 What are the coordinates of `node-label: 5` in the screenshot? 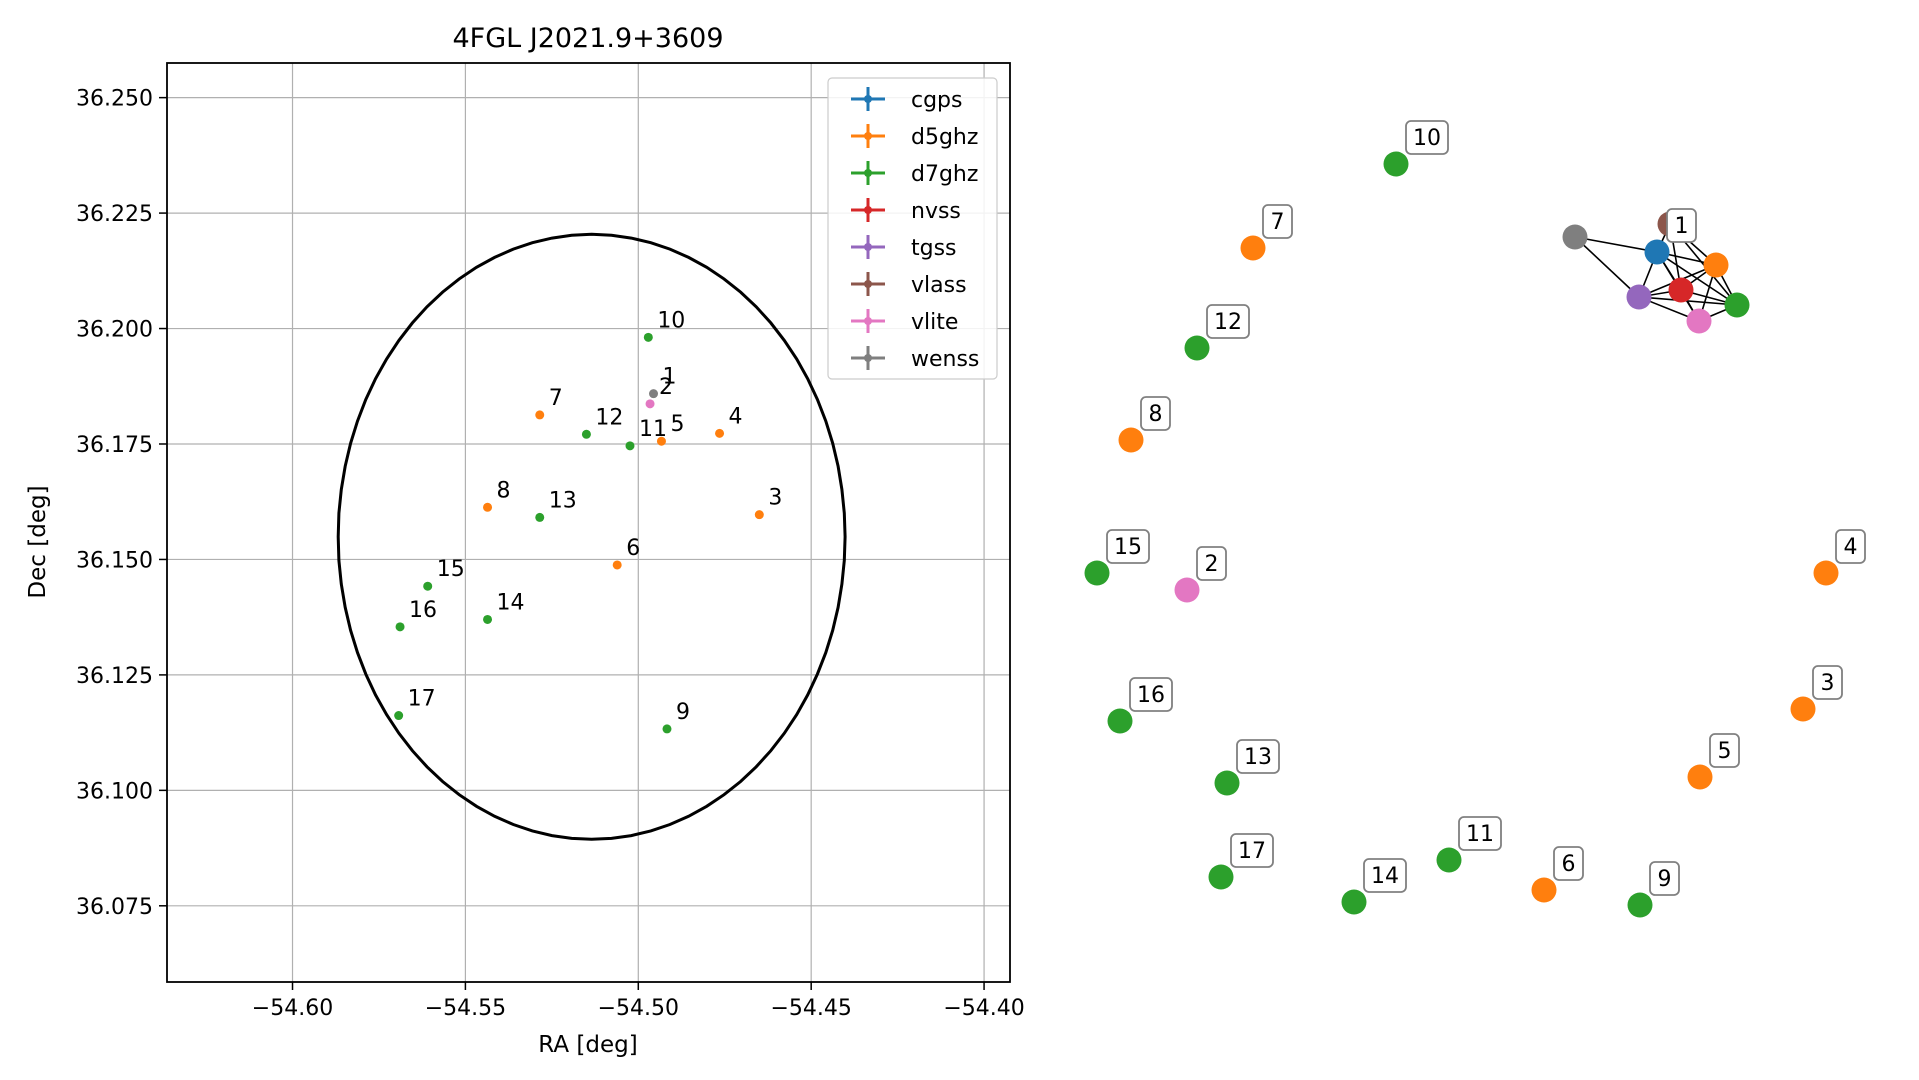 It's located at (1725, 751).